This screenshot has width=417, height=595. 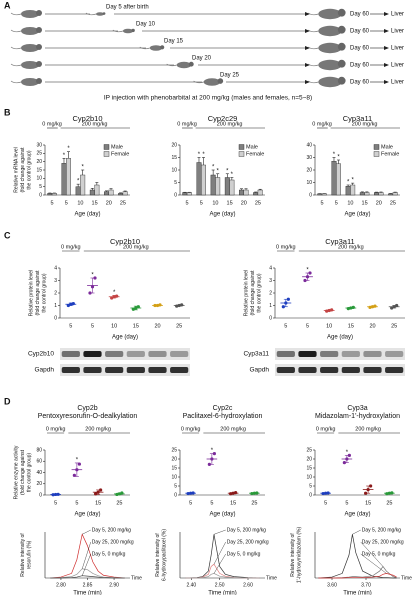 I want to click on x-tick-label: 20, so click(x=244, y=203).